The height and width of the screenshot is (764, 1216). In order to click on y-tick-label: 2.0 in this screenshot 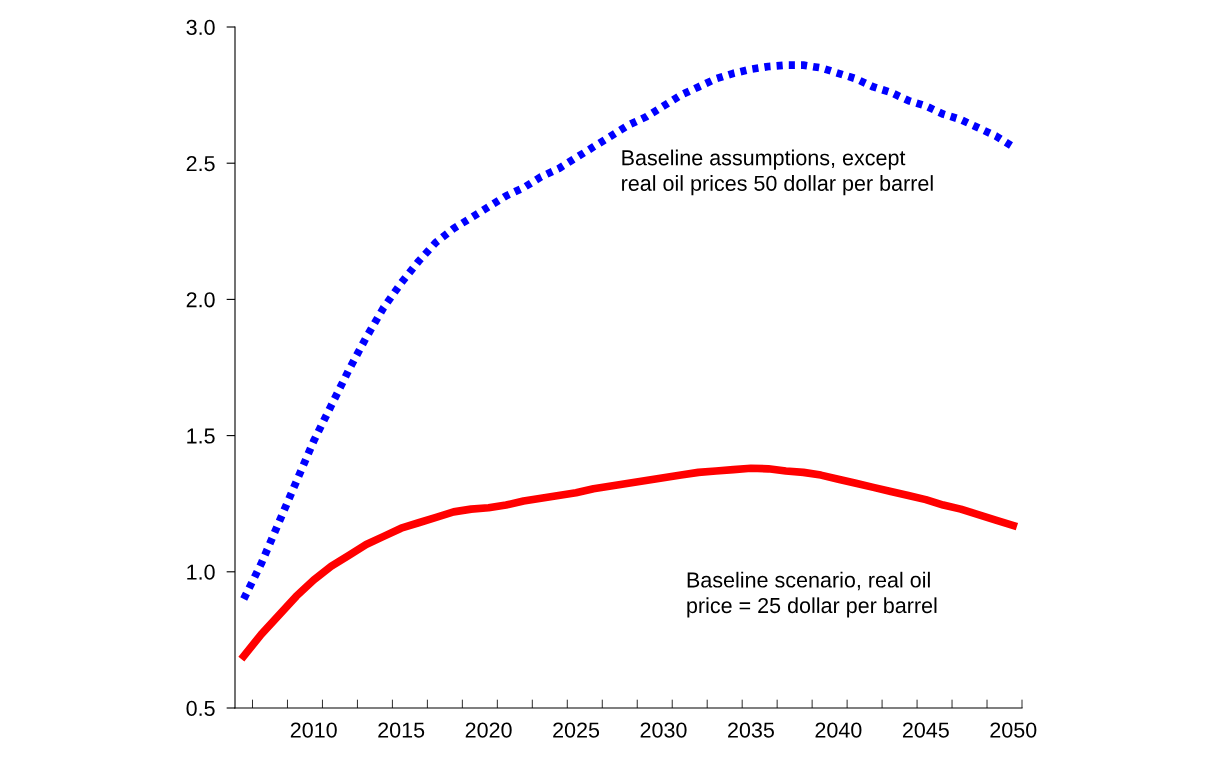, I will do `click(200, 300)`.